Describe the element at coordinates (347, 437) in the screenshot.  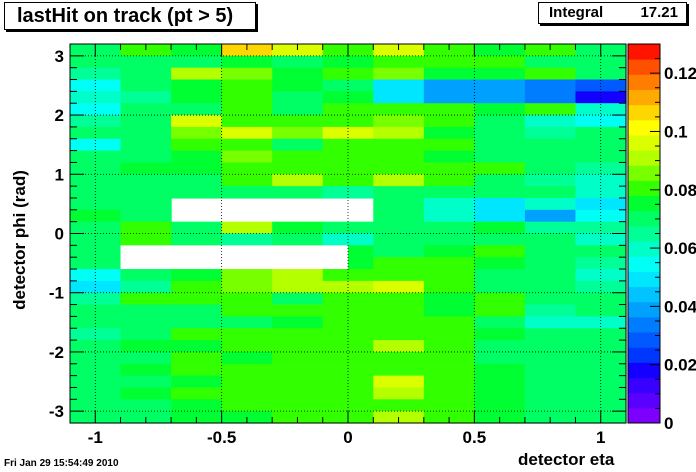
I see `x-tick-label: 0` at that location.